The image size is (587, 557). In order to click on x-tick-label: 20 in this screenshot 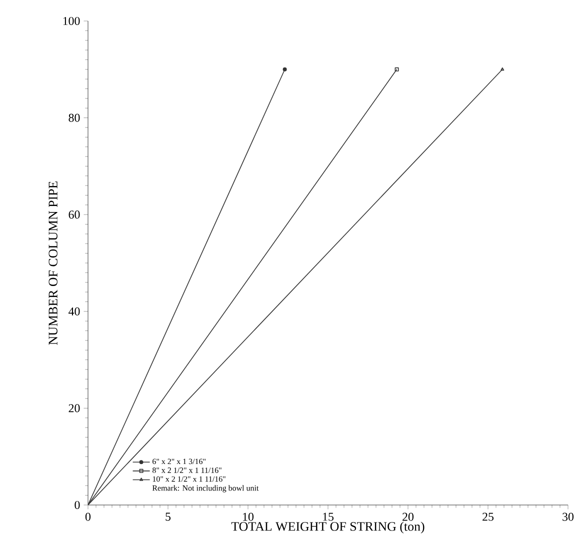, I will do `click(408, 516)`.